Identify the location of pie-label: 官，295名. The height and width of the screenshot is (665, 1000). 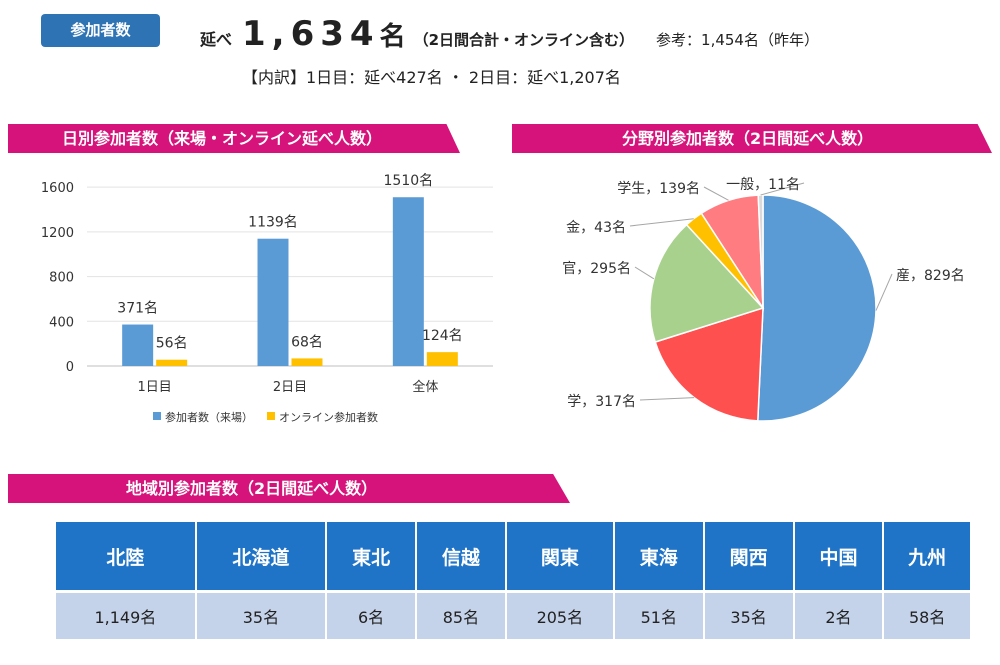
(596, 269).